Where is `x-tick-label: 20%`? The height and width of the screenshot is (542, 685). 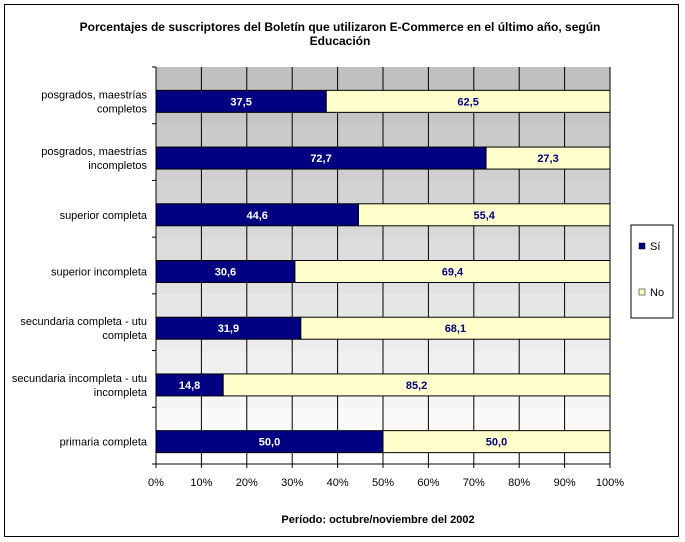
x-tick-label: 20% is located at coordinates (247, 483).